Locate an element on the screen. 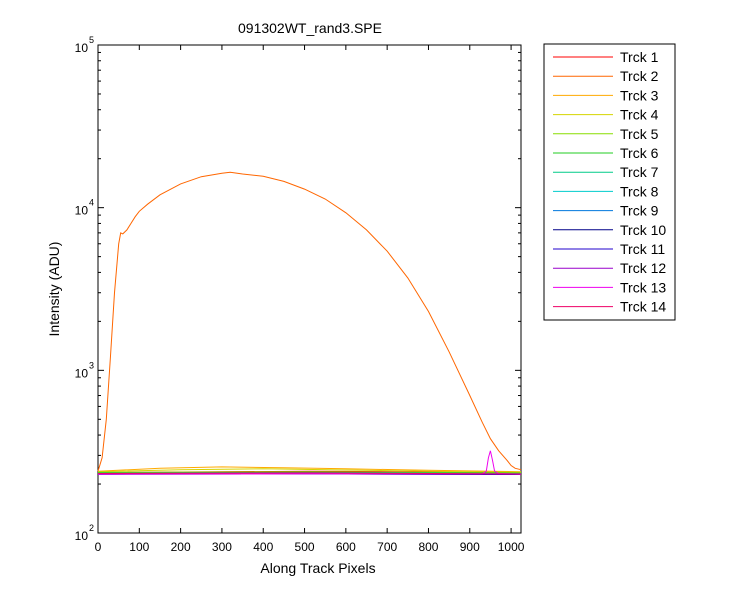  legend-entry: Trck 4 is located at coordinates (606, 115).